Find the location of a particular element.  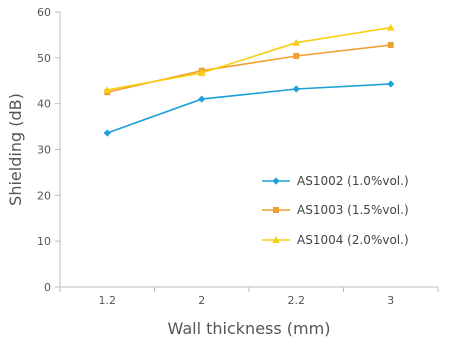

legend-label: AS1003 (1.5%vol.) is located at coordinates (353, 210).